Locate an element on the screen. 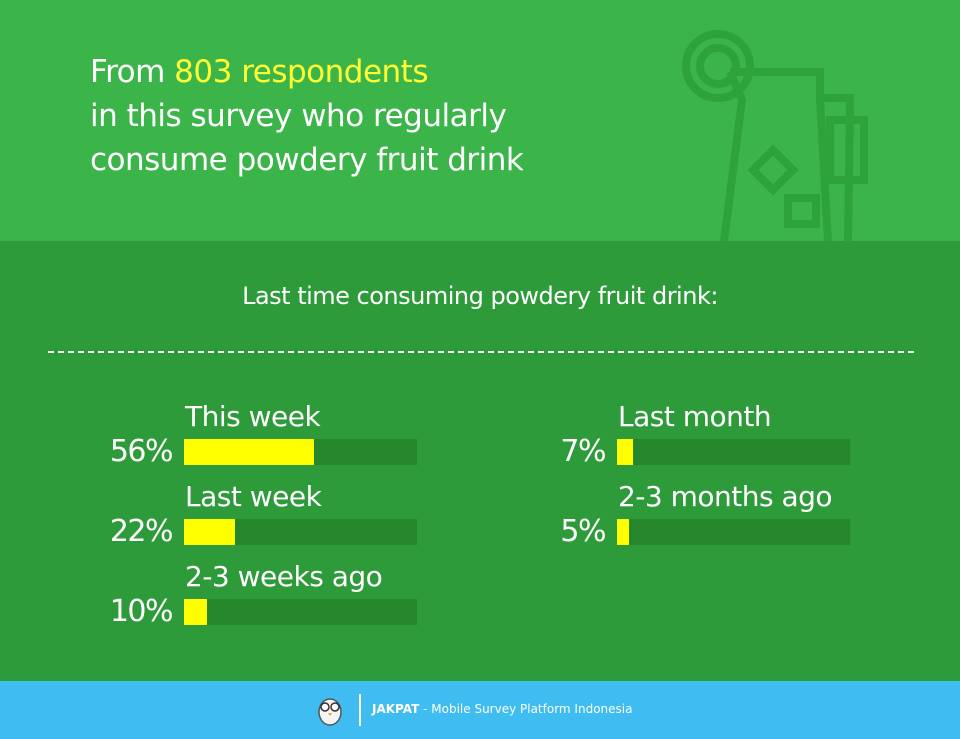 The image size is (960, 739). owl-logo is located at coordinates (330, 712).